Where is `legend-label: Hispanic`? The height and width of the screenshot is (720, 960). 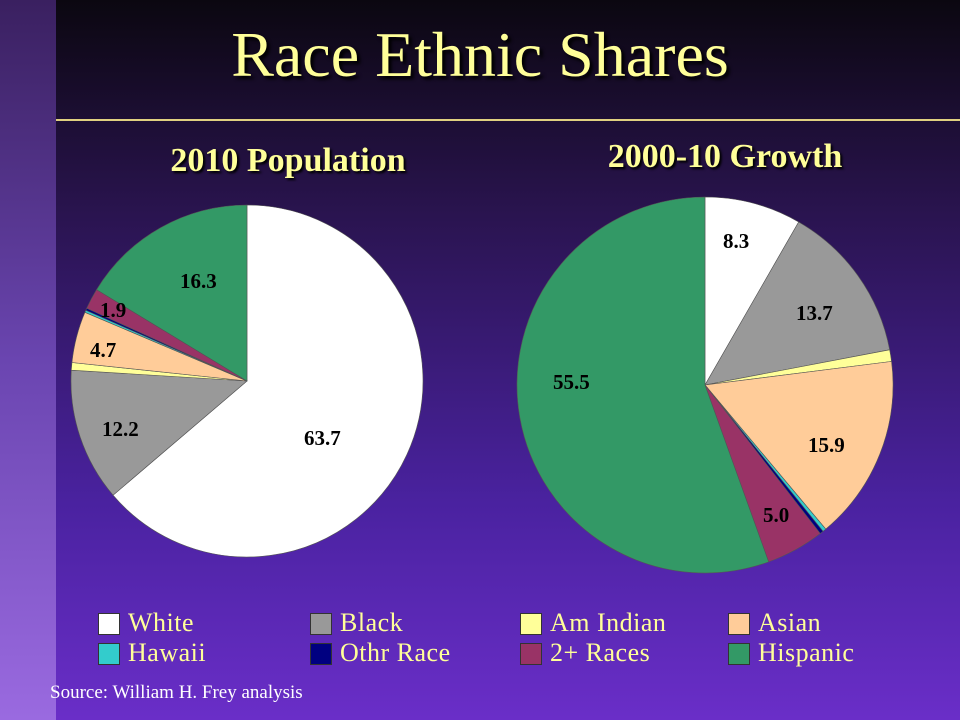 legend-label: Hispanic is located at coordinates (806, 652).